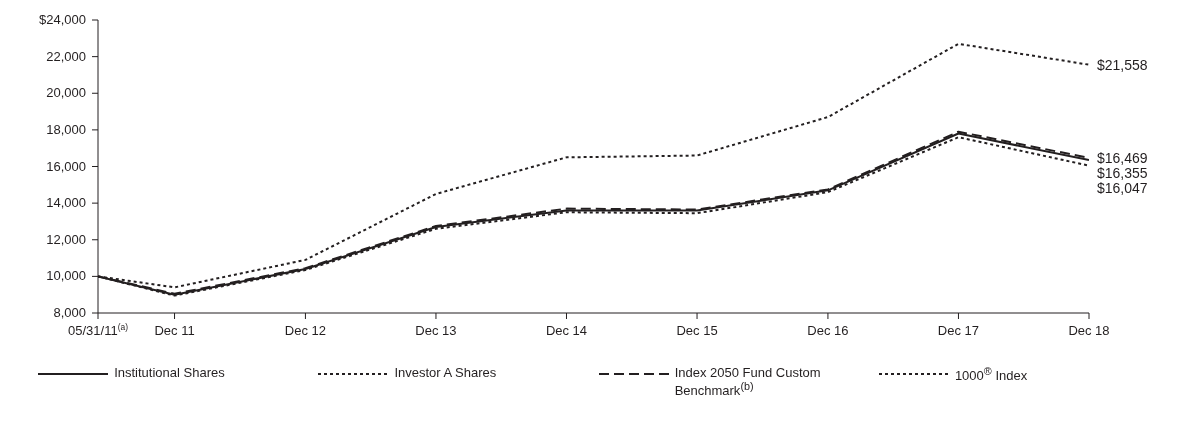 The width and height of the screenshot is (1197, 441). What do you see at coordinates (174, 330) in the screenshot?
I see `x-tick-label: Dec 11` at bounding box center [174, 330].